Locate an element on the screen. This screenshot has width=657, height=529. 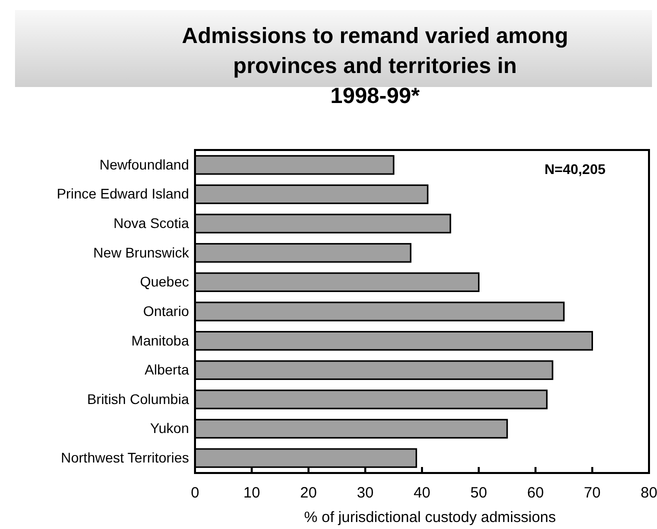
y-tick-label: British Columbia is located at coordinates (138, 398).